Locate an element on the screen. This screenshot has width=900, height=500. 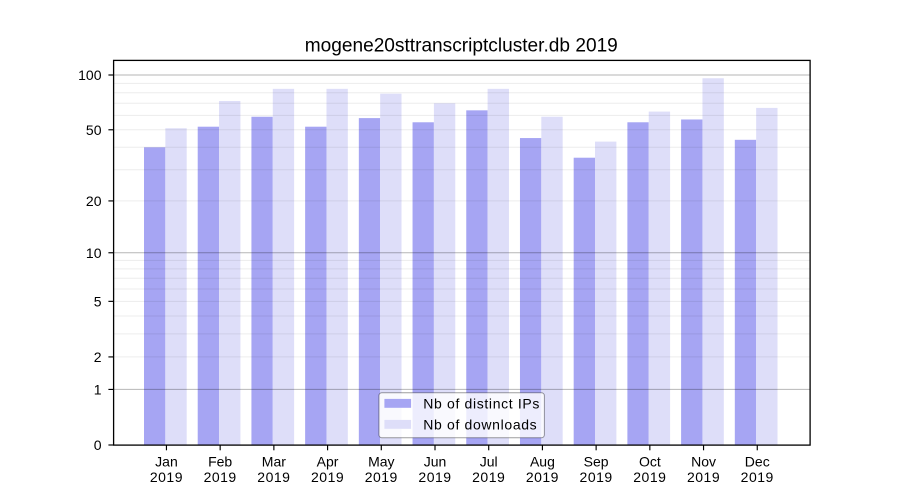
svg-text: 2 is located at coordinates (98, 357).